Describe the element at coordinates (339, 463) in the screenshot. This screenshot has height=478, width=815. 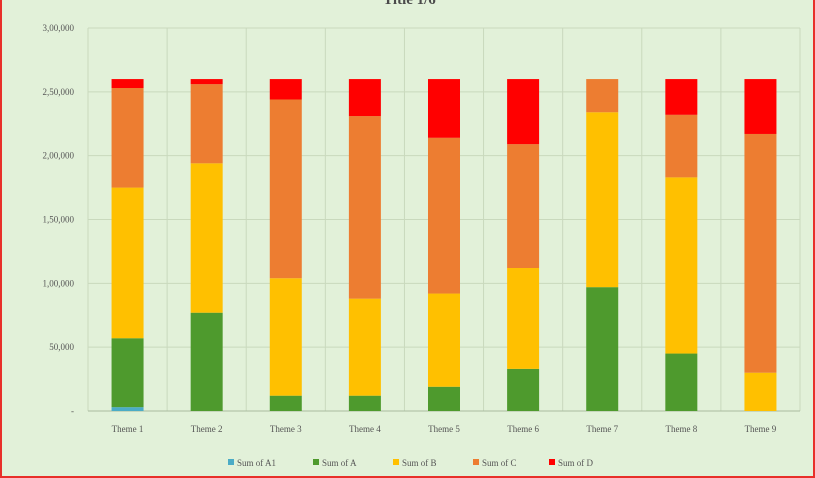
I see `legend-label: Sum of A` at that location.